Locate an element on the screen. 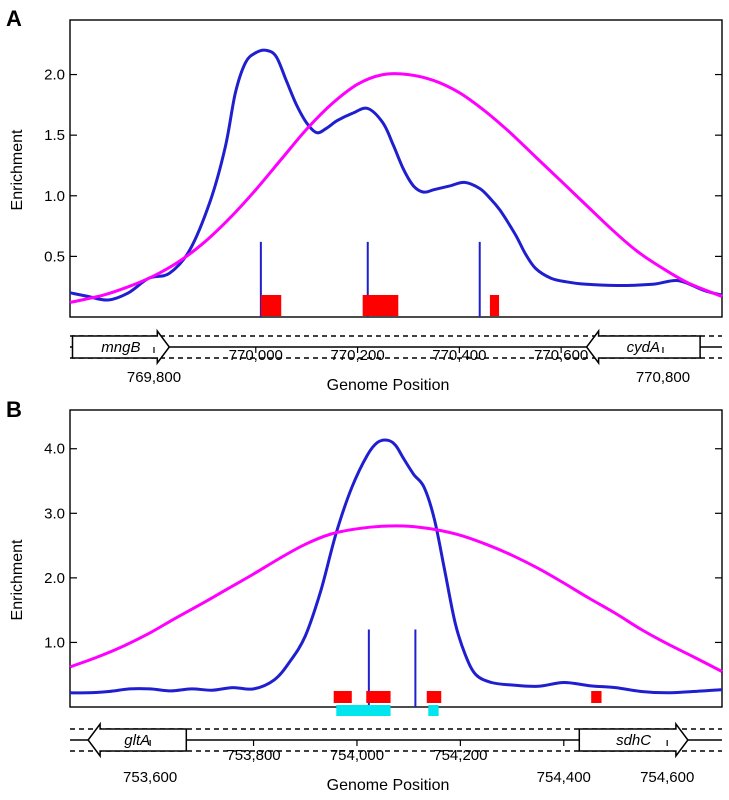 The image size is (729, 800). genome-tick-label-b-2: 754,200 is located at coordinates (460, 755).